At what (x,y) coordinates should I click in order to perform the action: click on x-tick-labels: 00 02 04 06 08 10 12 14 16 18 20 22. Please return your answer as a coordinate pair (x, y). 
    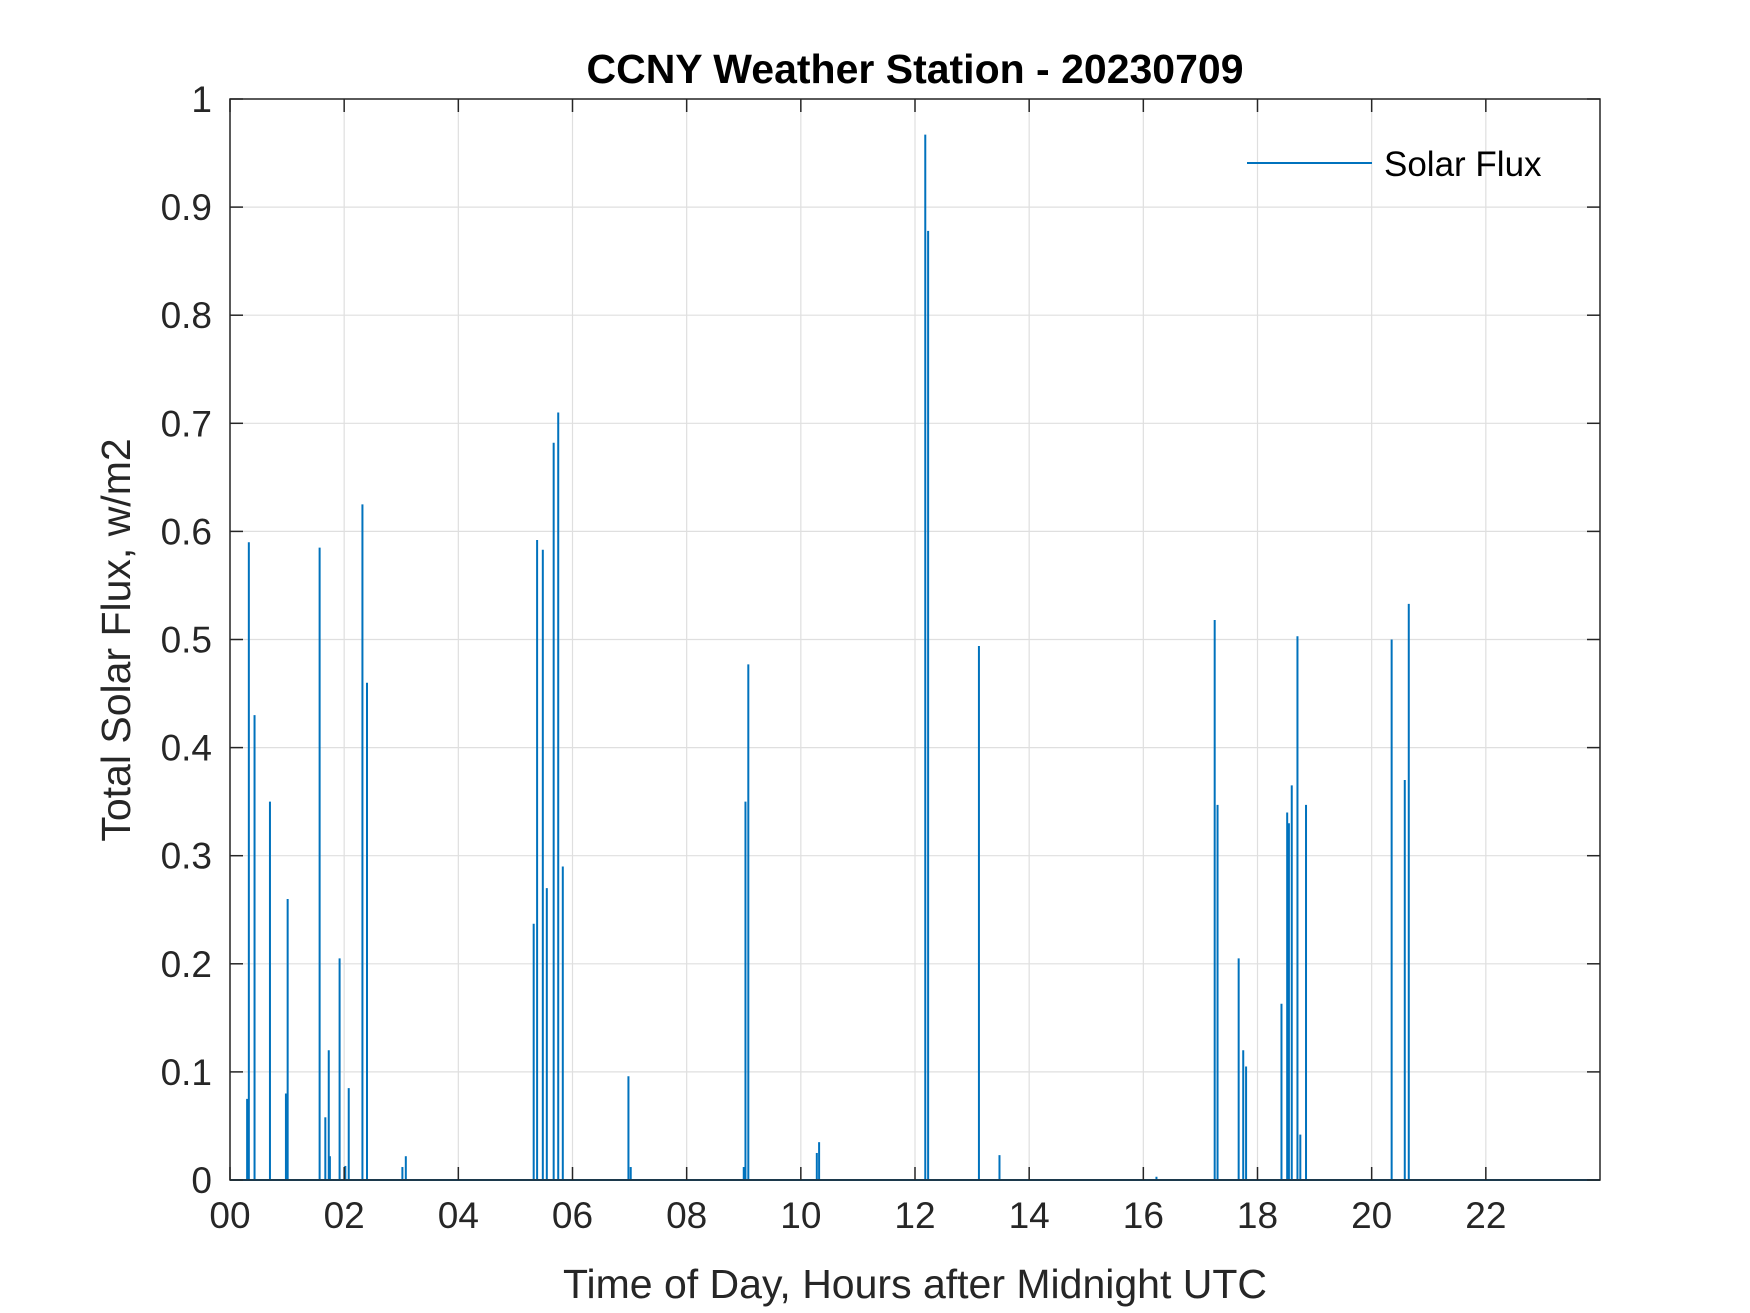
    Looking at the image, I should click on (857, 1215).